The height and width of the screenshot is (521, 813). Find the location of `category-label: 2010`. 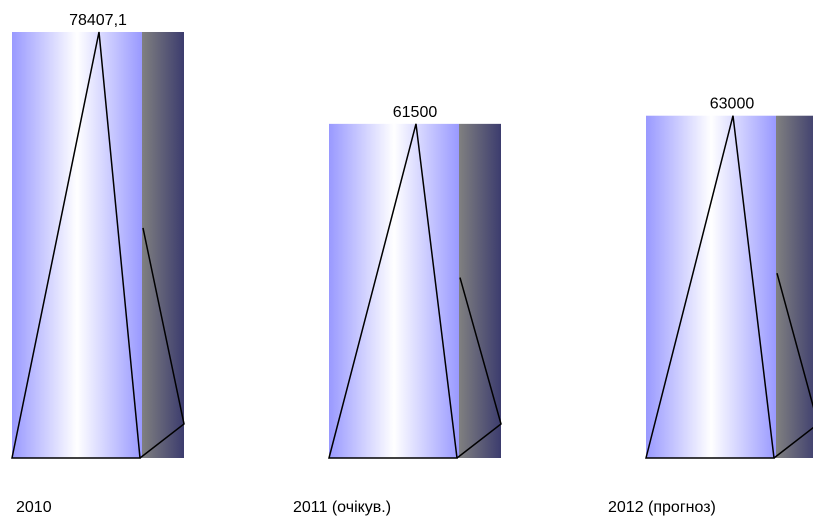

category-label: 2010 is located at coordinates (34, 507).